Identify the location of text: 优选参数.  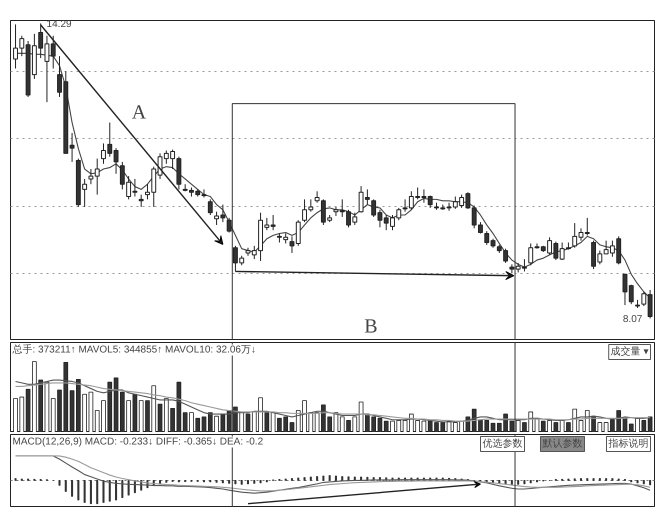
(502, 444).